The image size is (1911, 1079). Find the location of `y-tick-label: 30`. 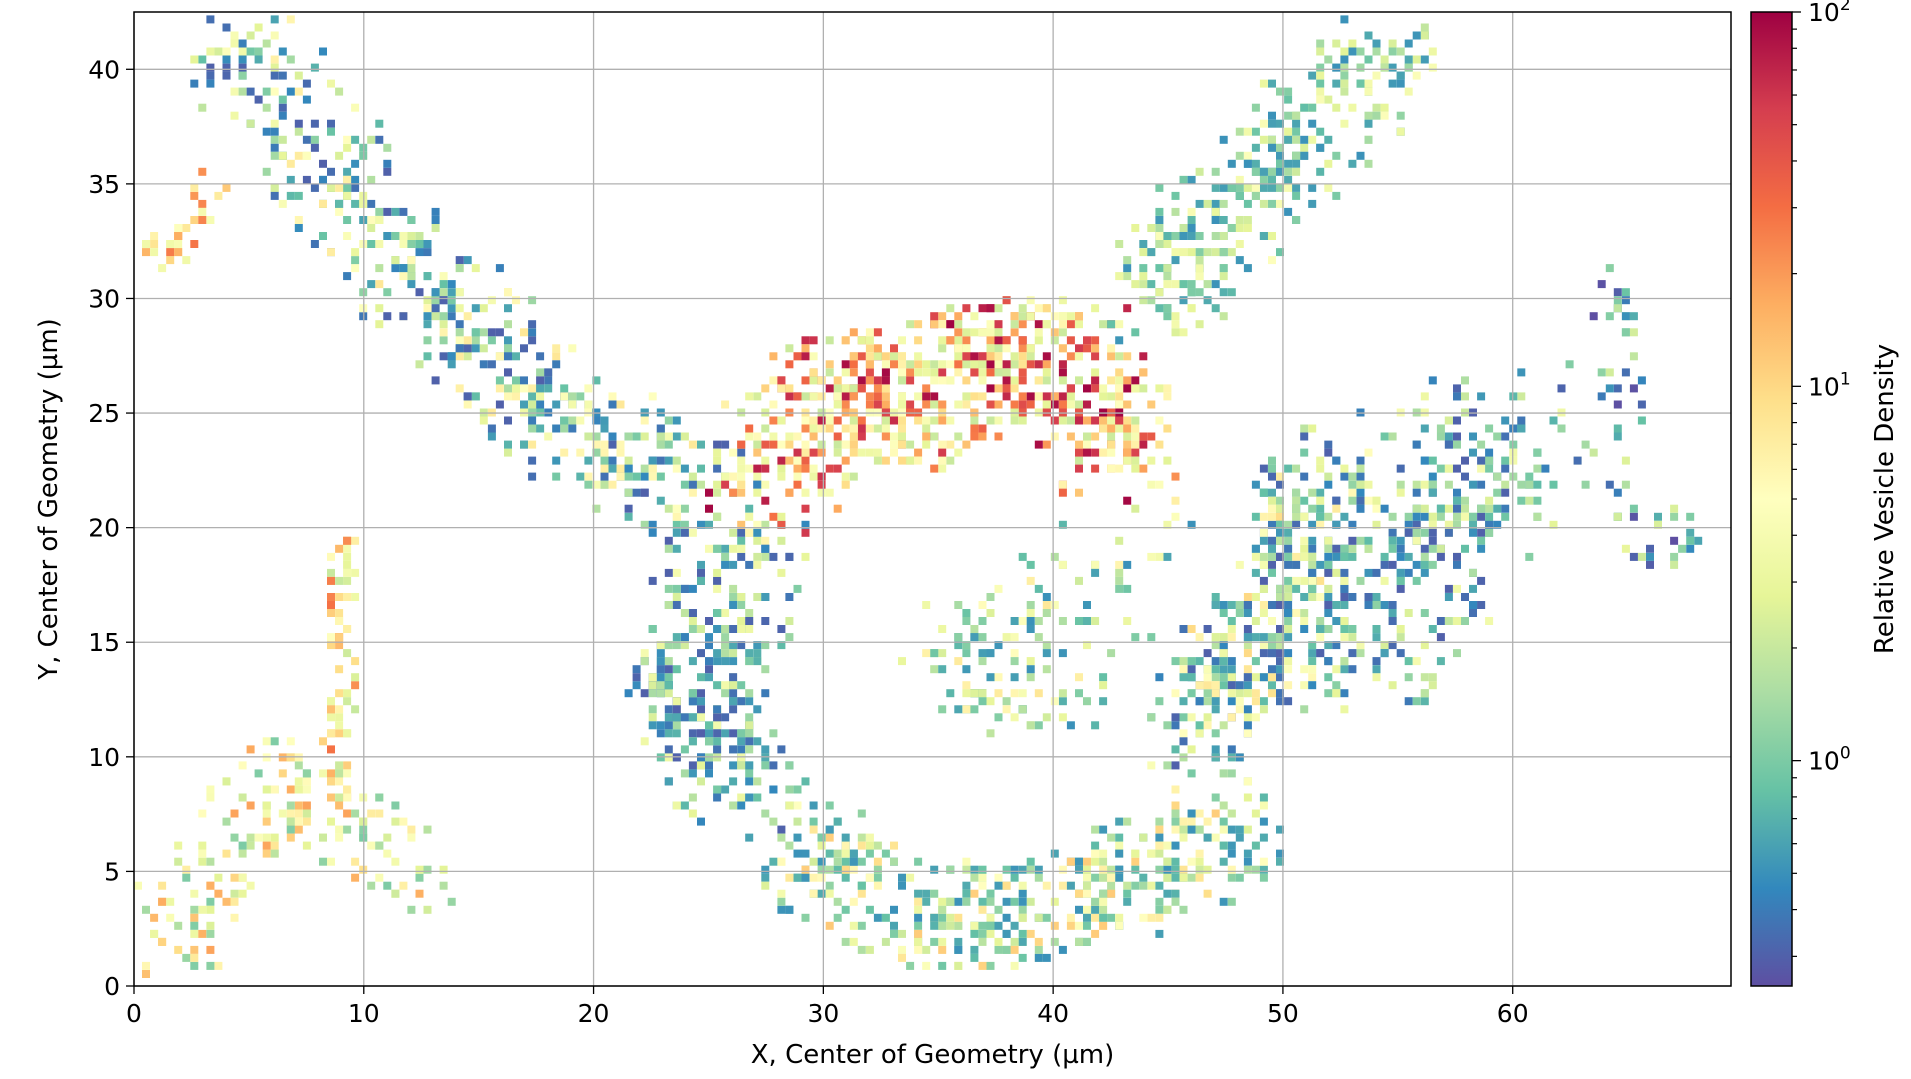

y-tick-label: 30 is located at coordinates (104, 298).